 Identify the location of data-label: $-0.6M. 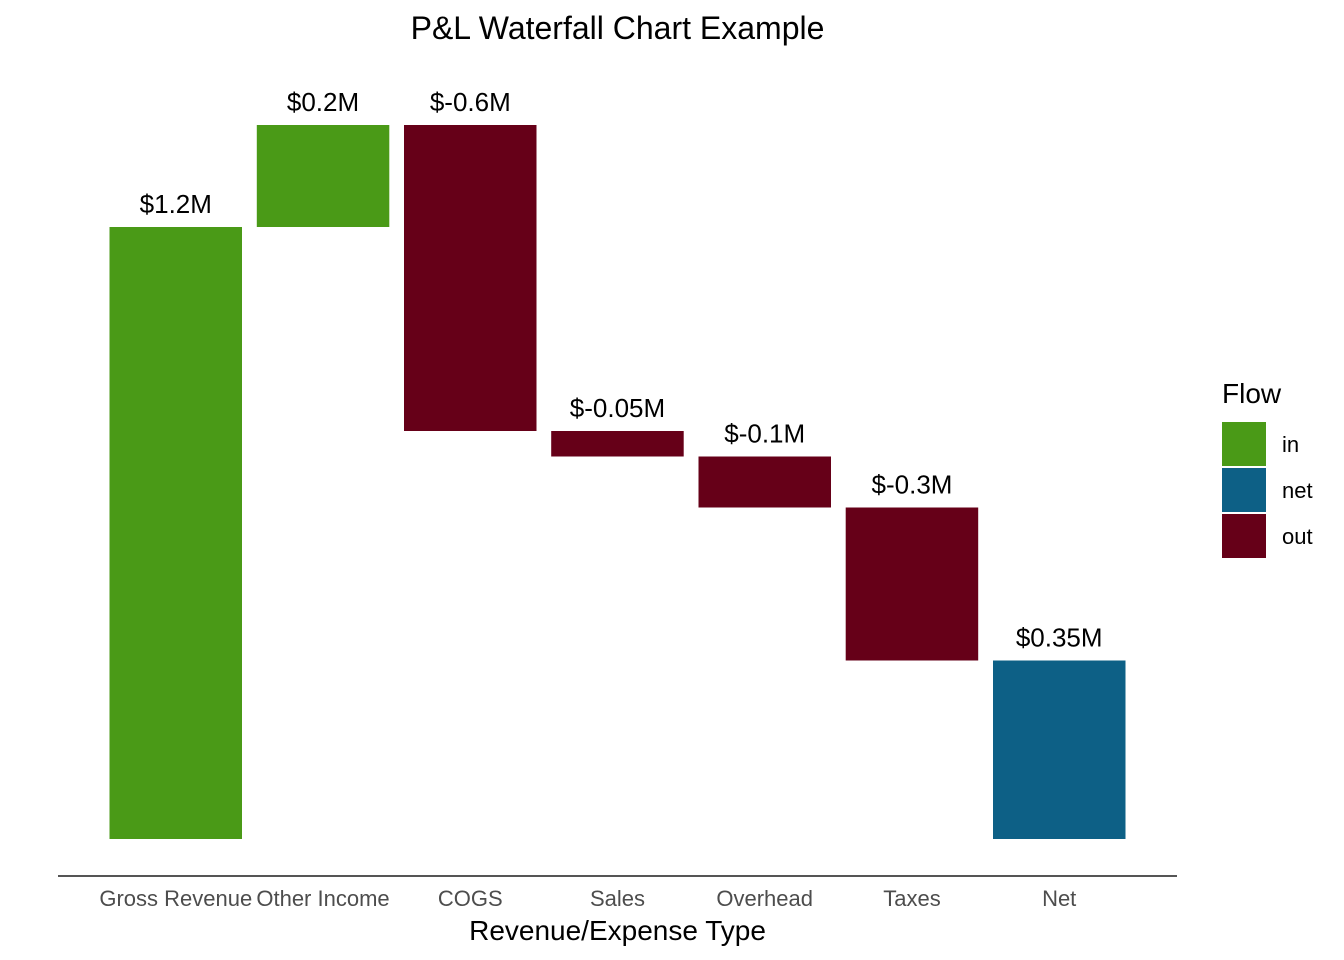
(470, 102).